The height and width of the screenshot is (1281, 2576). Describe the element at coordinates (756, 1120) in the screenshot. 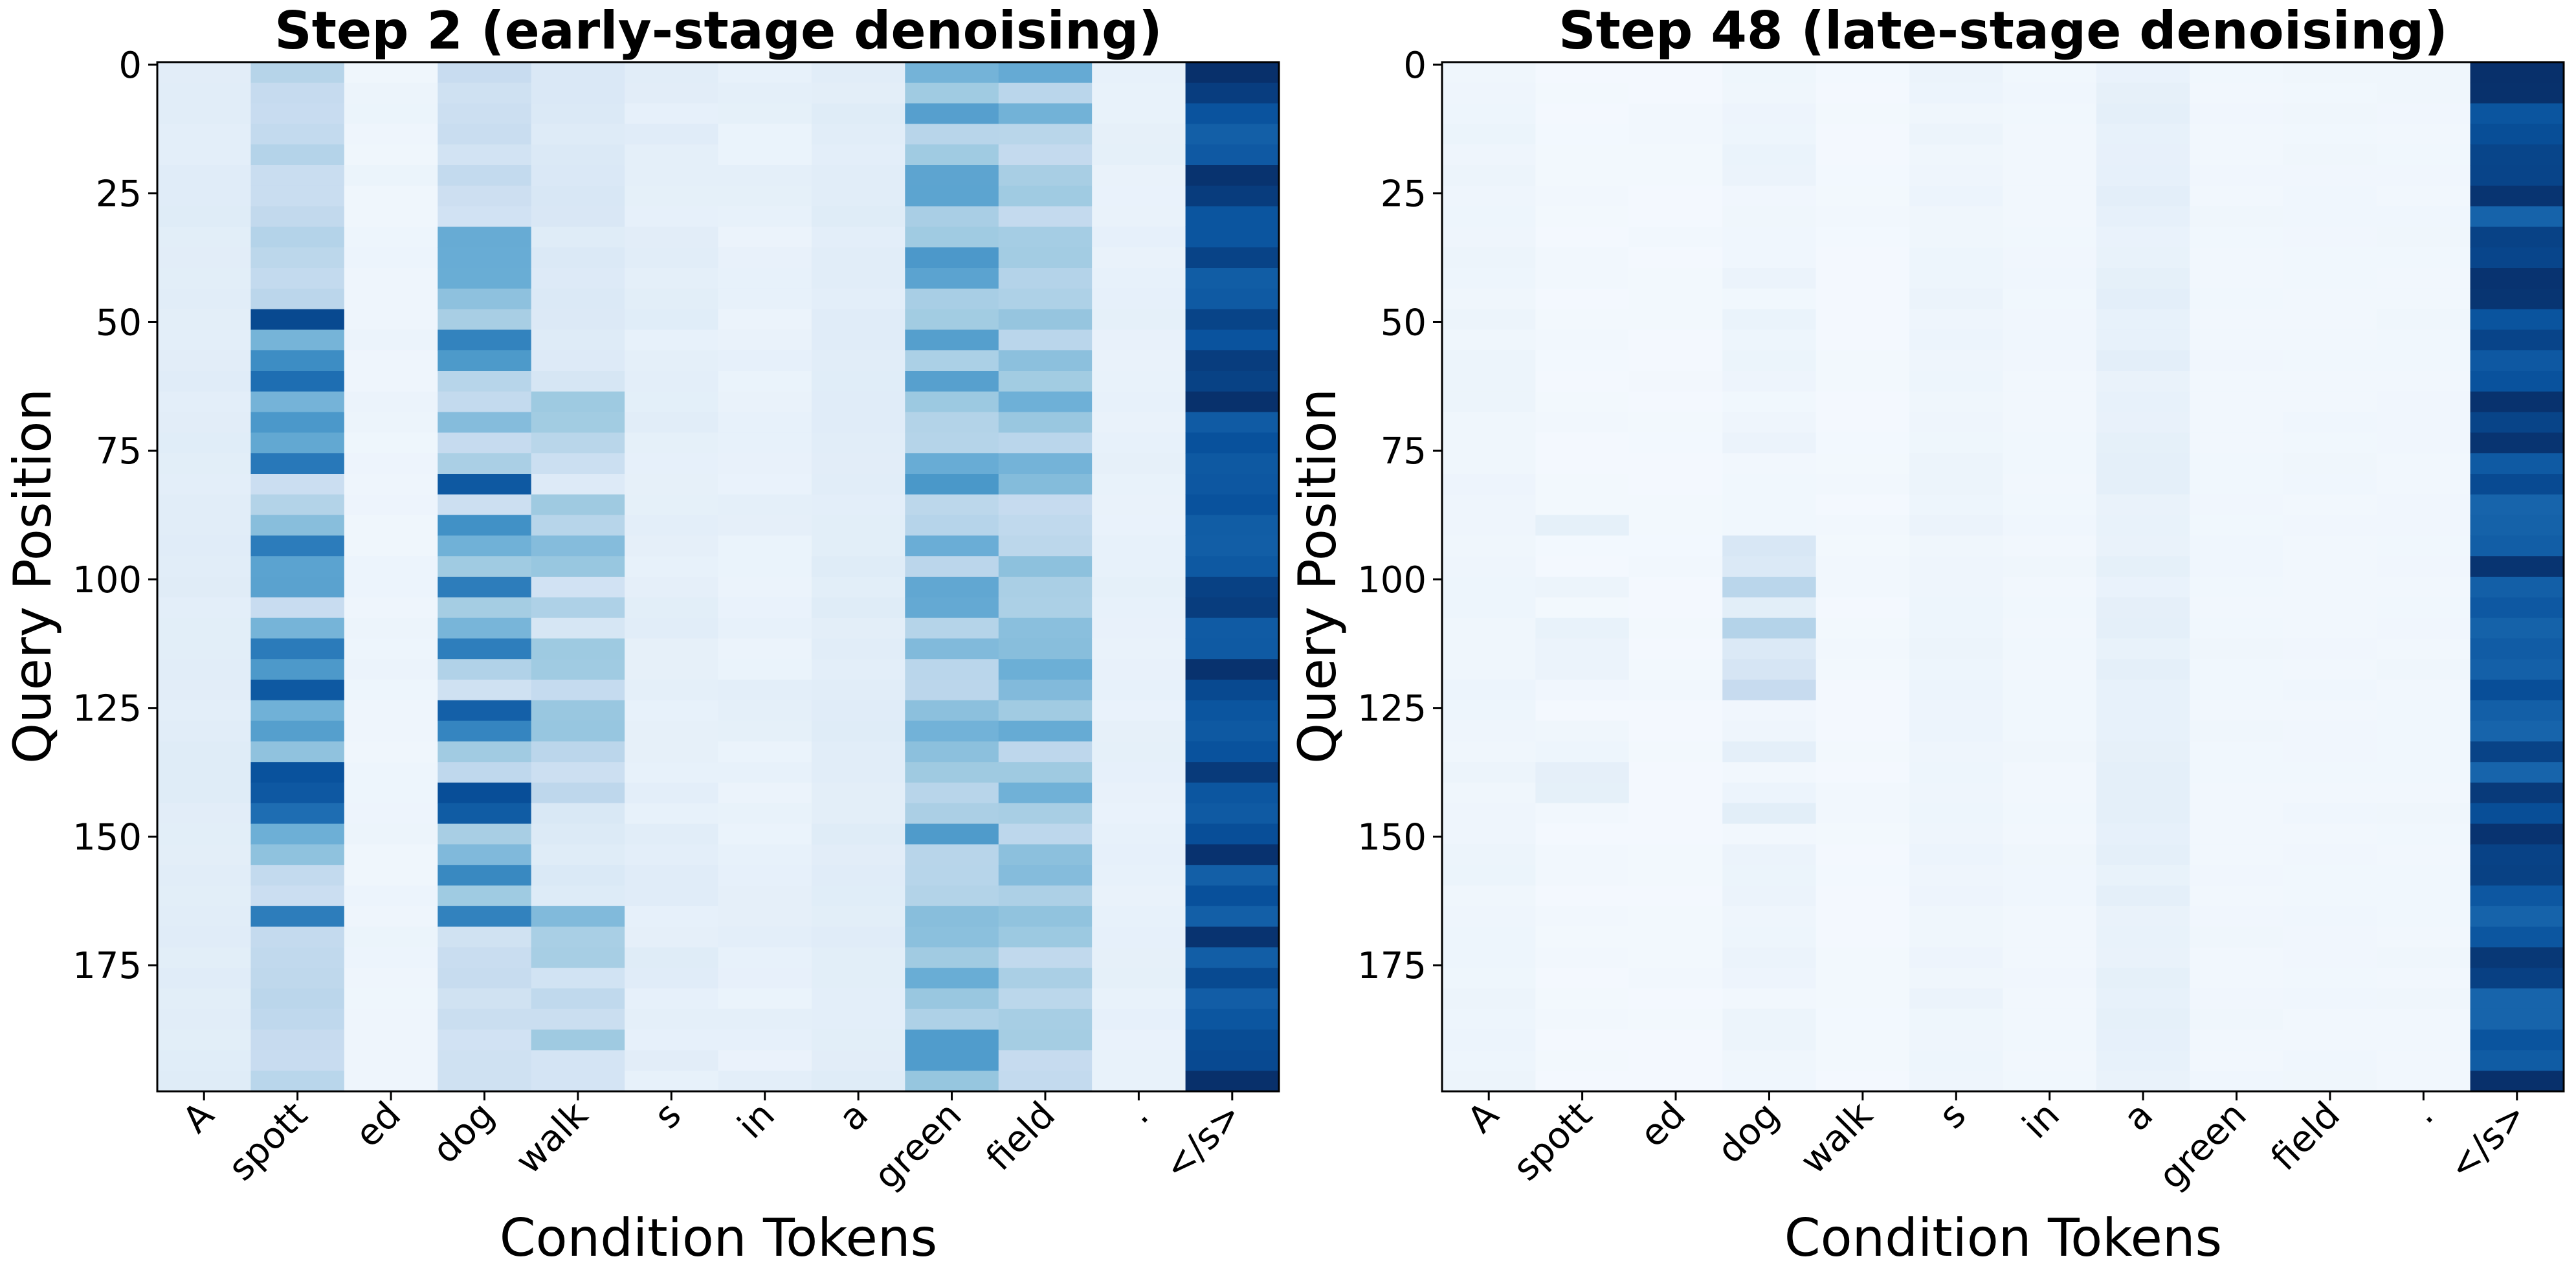

I see `x-tick-label: in` at that location.